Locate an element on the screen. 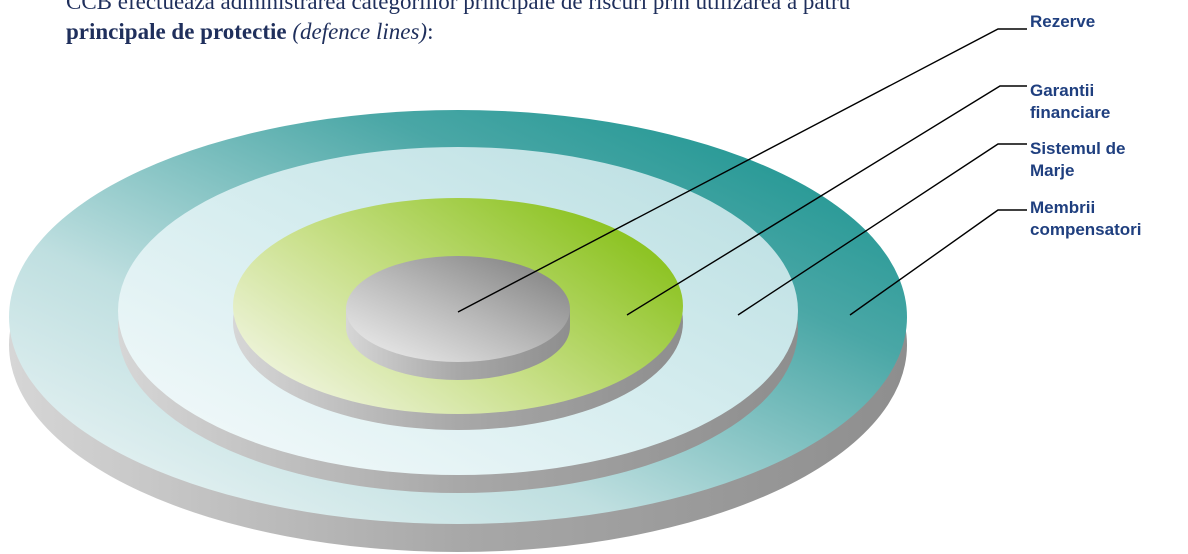 The image size is (1188, 554). label-membrii-compensatori: Membrii compensatori is located at coordinates (1086, 218).